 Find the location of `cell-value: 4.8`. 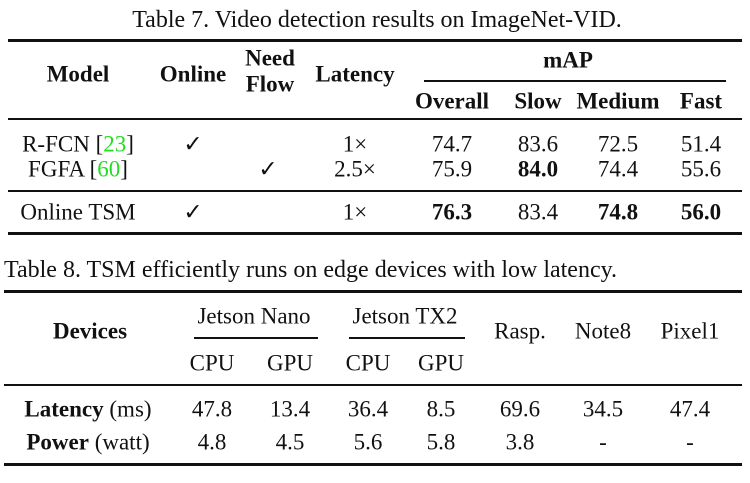

cell-value: 4.8 is located at coordinates (212, 442).